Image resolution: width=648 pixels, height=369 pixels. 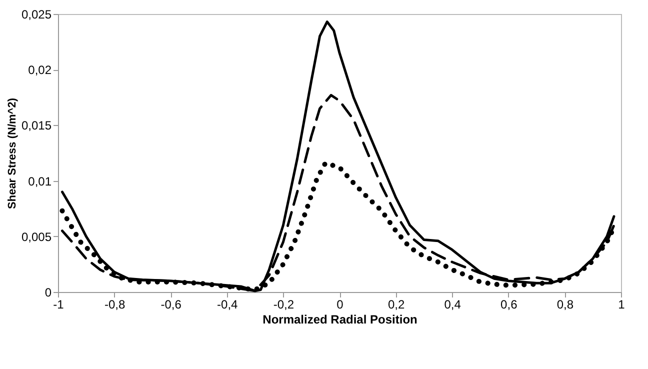 I want to click on x-tick-label: -1, so click(x=58, y=305).